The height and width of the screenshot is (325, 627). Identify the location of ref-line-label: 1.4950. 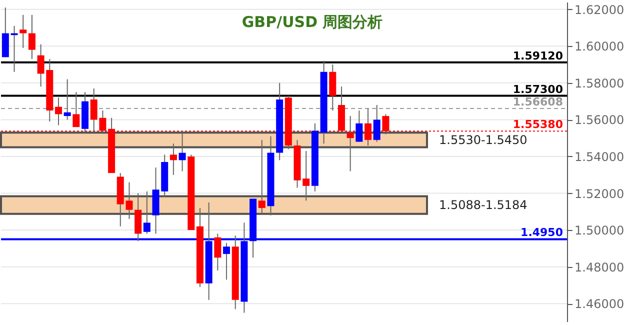
(542, 233).